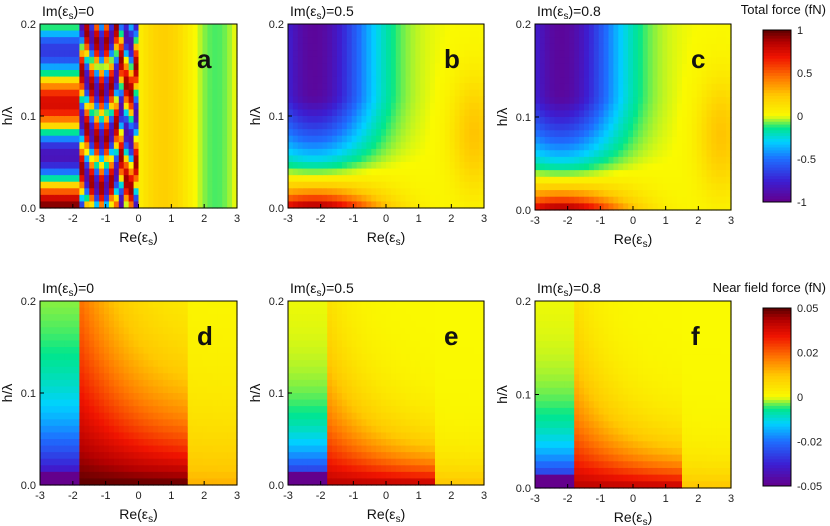 The height and width of the screenshot is (526, 830). Describe the element at coordinates (28, 302) in the screenshot. I see `y-tick-label: 0.2` at that location.